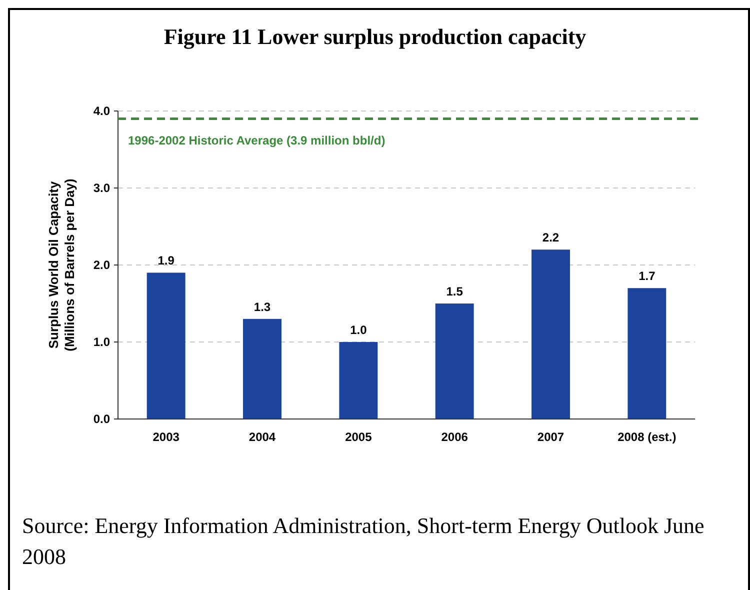 The width and height of the screenshot is (750, 590). What do you see at coordinates (550, 437) in the screenshot?
I see `x-tick-label: 2007` at bounding box center [550, 437].